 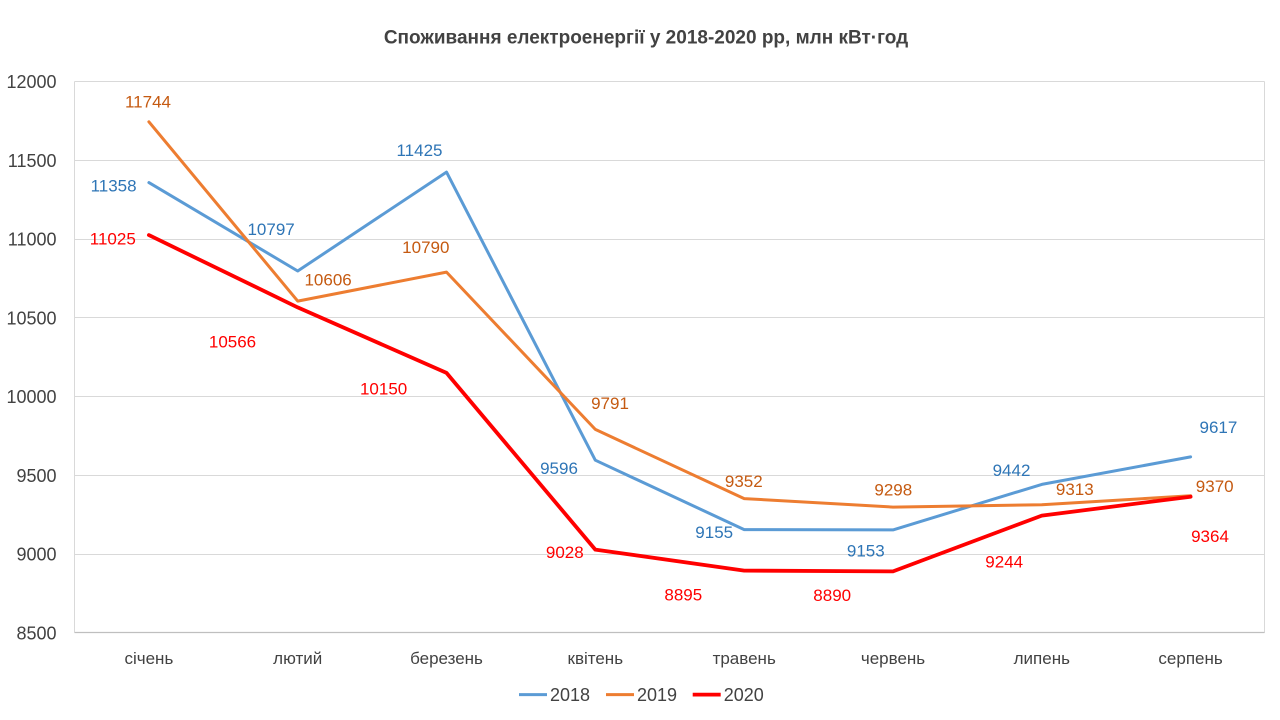 I want to click on svg-text: 11425, so click(x=419, y=150).